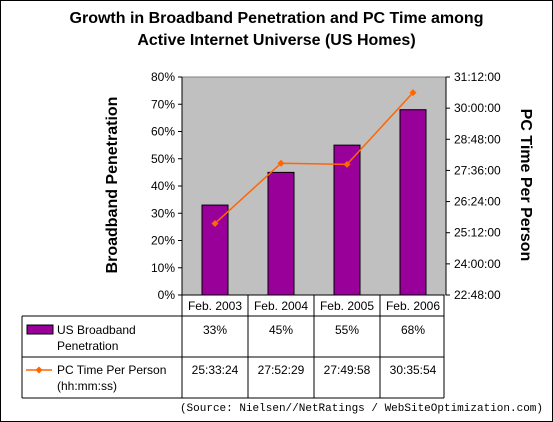 The image size is (553, 422). I want to click on x-tick-label: Feb. 2003, so click(215, 306).